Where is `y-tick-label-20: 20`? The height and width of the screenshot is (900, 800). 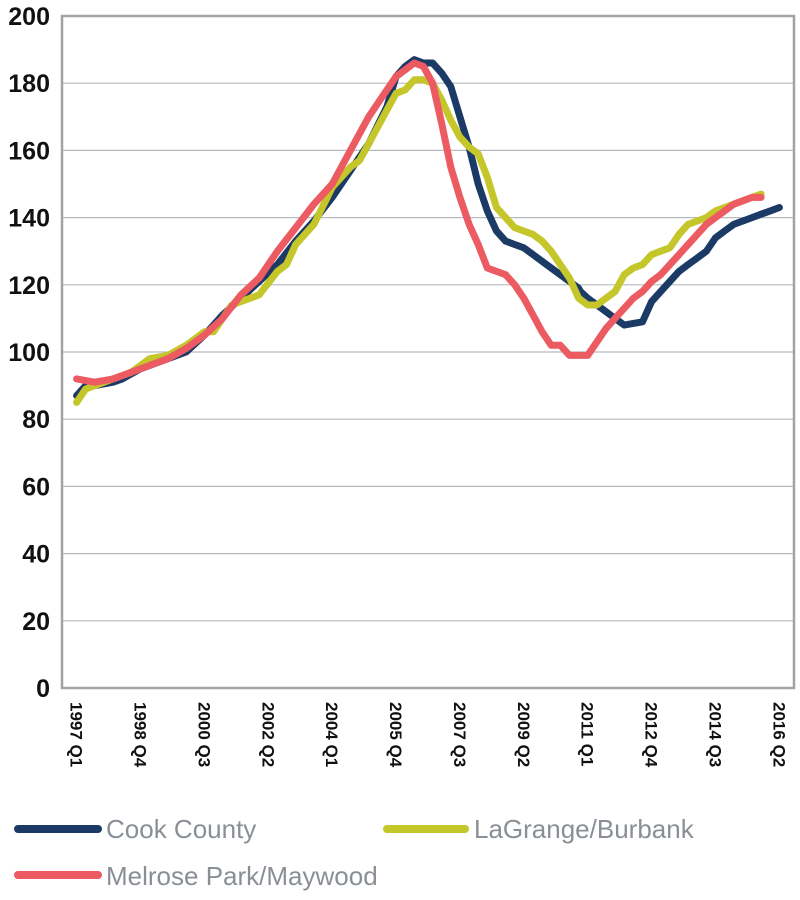 y-tick-label-20: 20 is located at coordinates (36, 622).